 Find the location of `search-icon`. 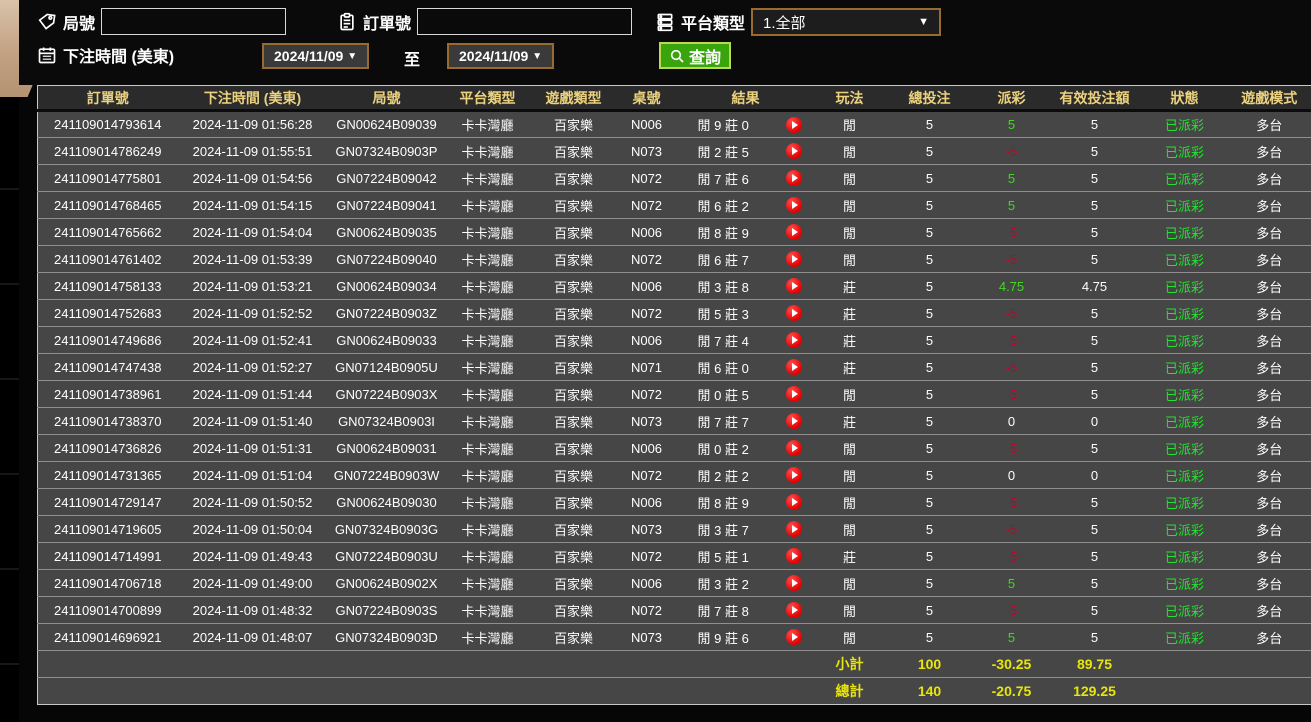

search-icon is located at coordinates (677, 56).